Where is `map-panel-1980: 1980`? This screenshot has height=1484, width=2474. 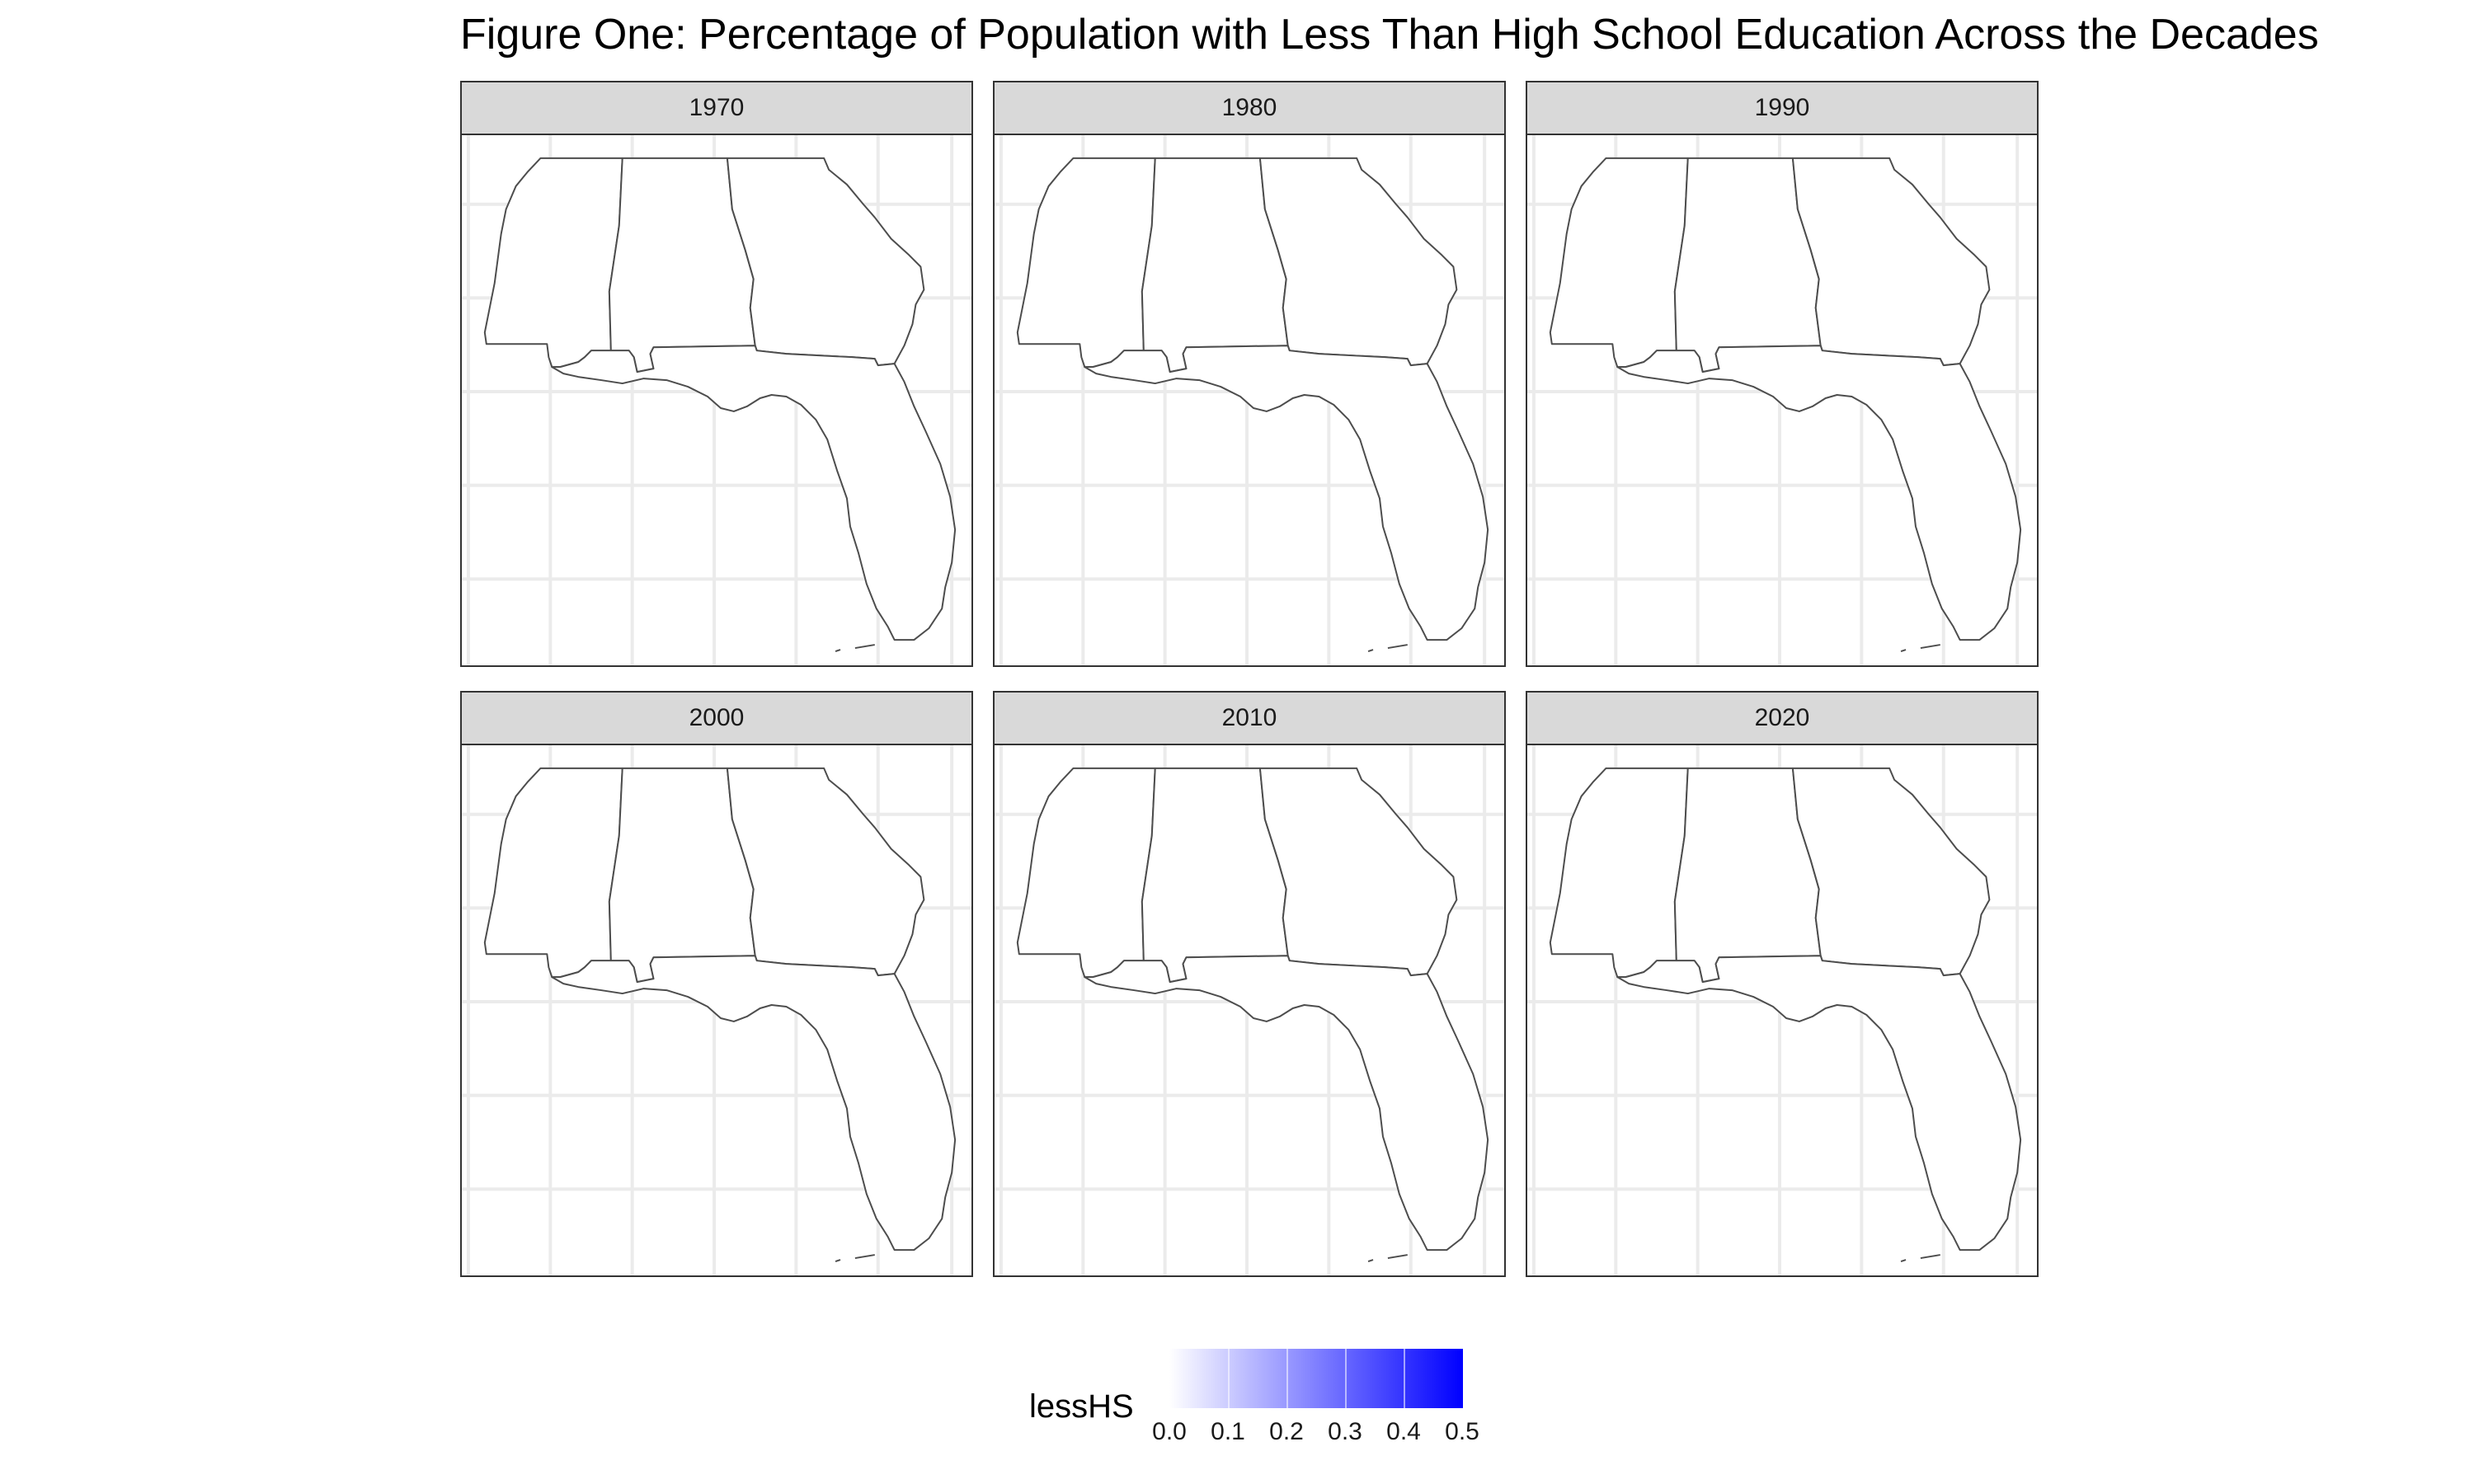 map-panel-1980: 1980 is located at coordinates (1249, 374).